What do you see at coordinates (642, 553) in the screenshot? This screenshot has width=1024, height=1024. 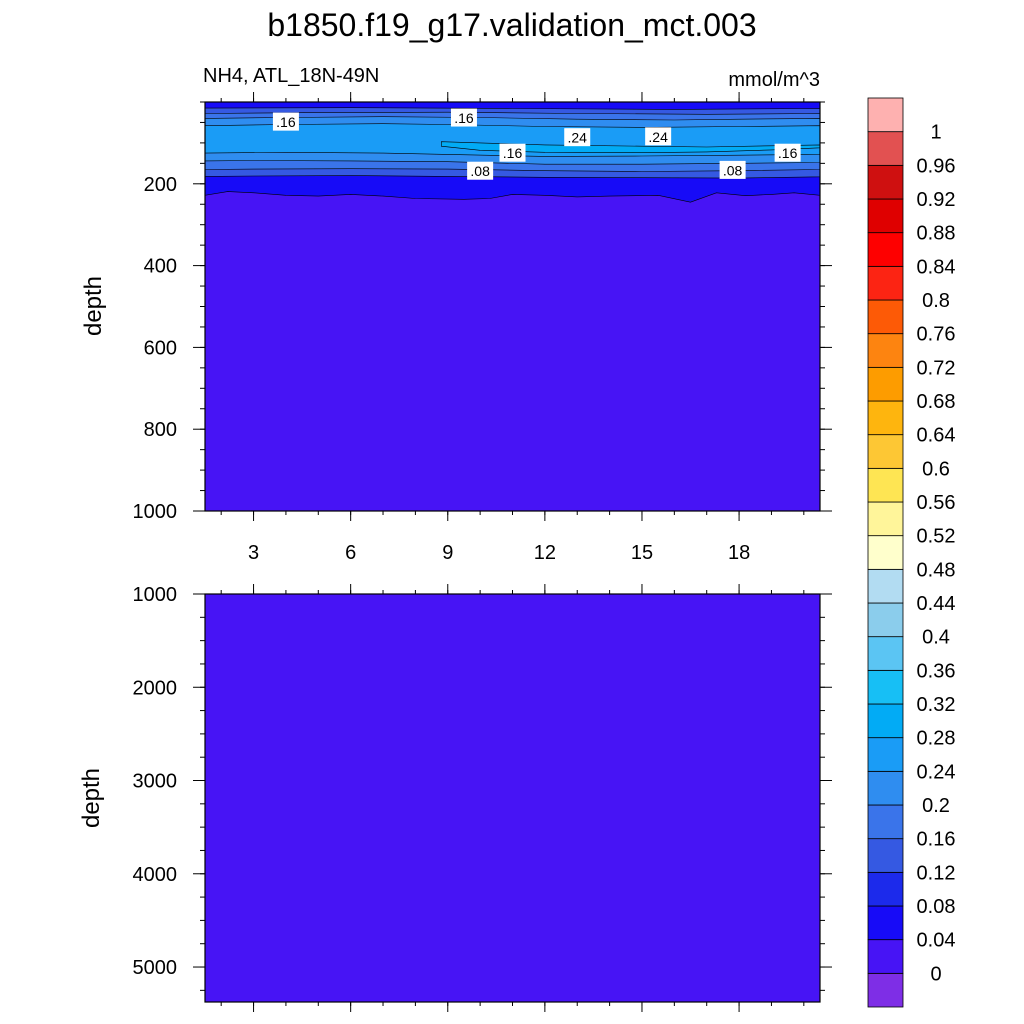 I see `x-tick-label: 15` at bounding box center [642, 553].